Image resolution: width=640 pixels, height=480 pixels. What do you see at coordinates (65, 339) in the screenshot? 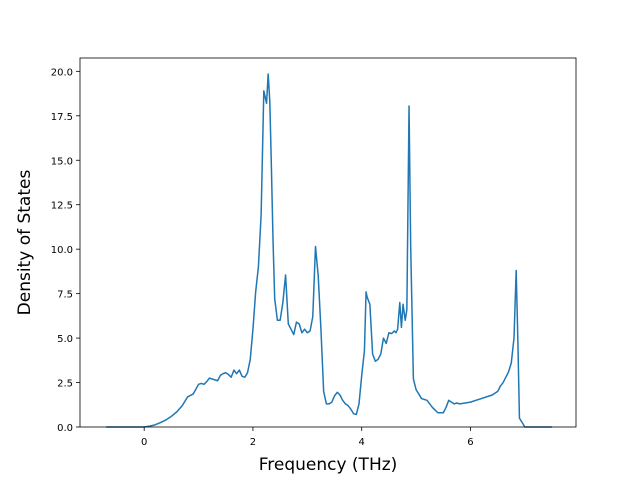
I see `y-tick-label: 5.0` at bounding box center [65, 339].